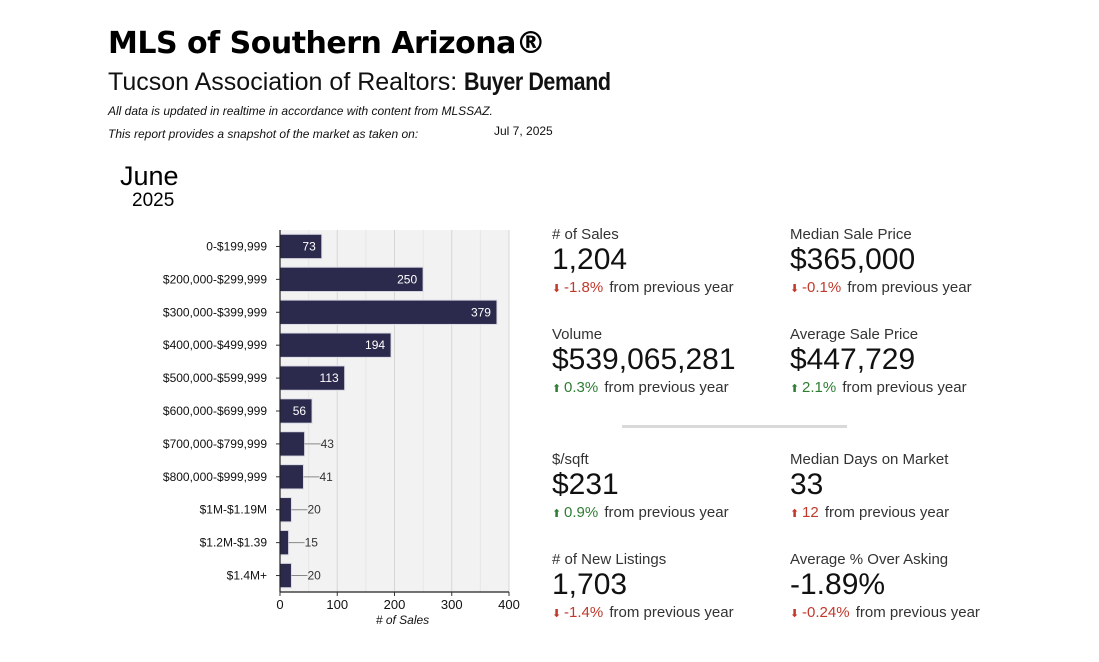  What do you see at coordinates (869, 459) in the screenshot?
I see `metric-label: Median Days on Market` at bounding box center [869, 459].